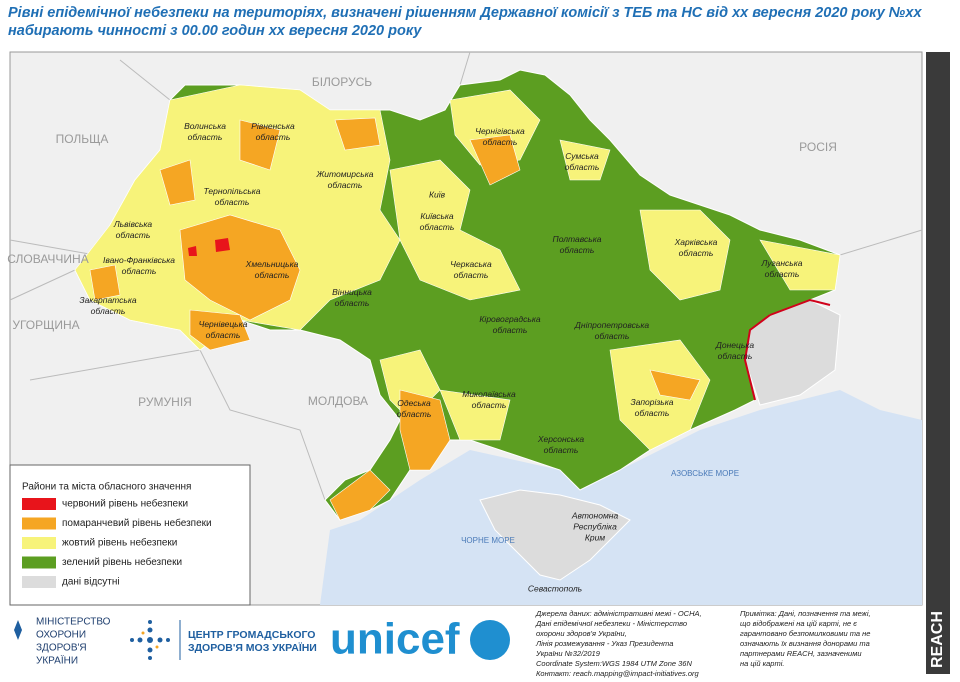 Image resolution: width=960 pixels, height=682 pixels. I want to click on region-label: Тернопільська, so click(231, 191).